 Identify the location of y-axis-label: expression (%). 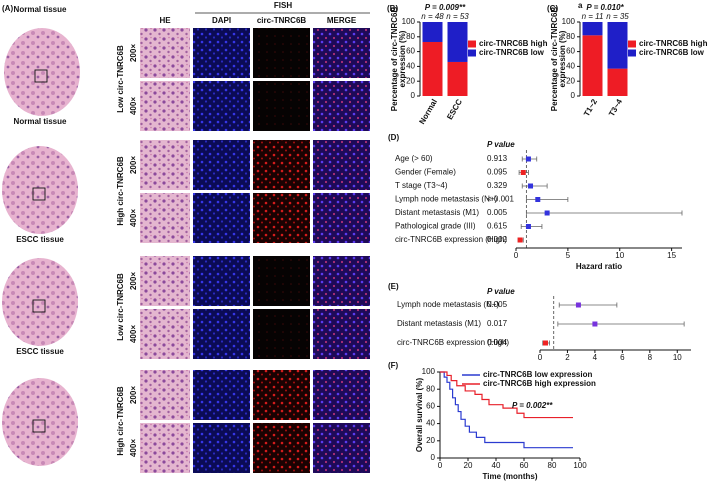
(562, 58).